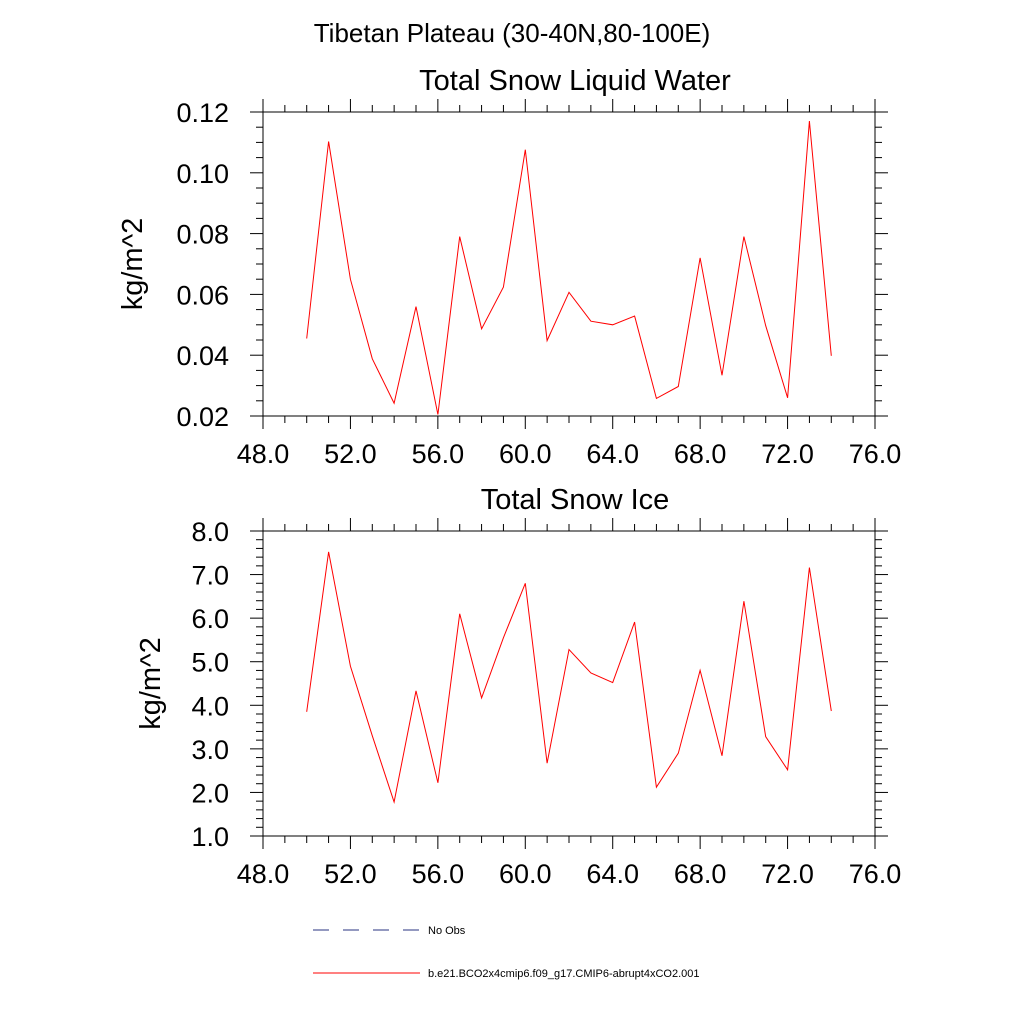 The width and height of the screenshot is (1024, 1029). What do you see at coordinates (202, 295) in the screenshot?
I see `y-tick-label: 0.06` at bounding box center [202, 295].